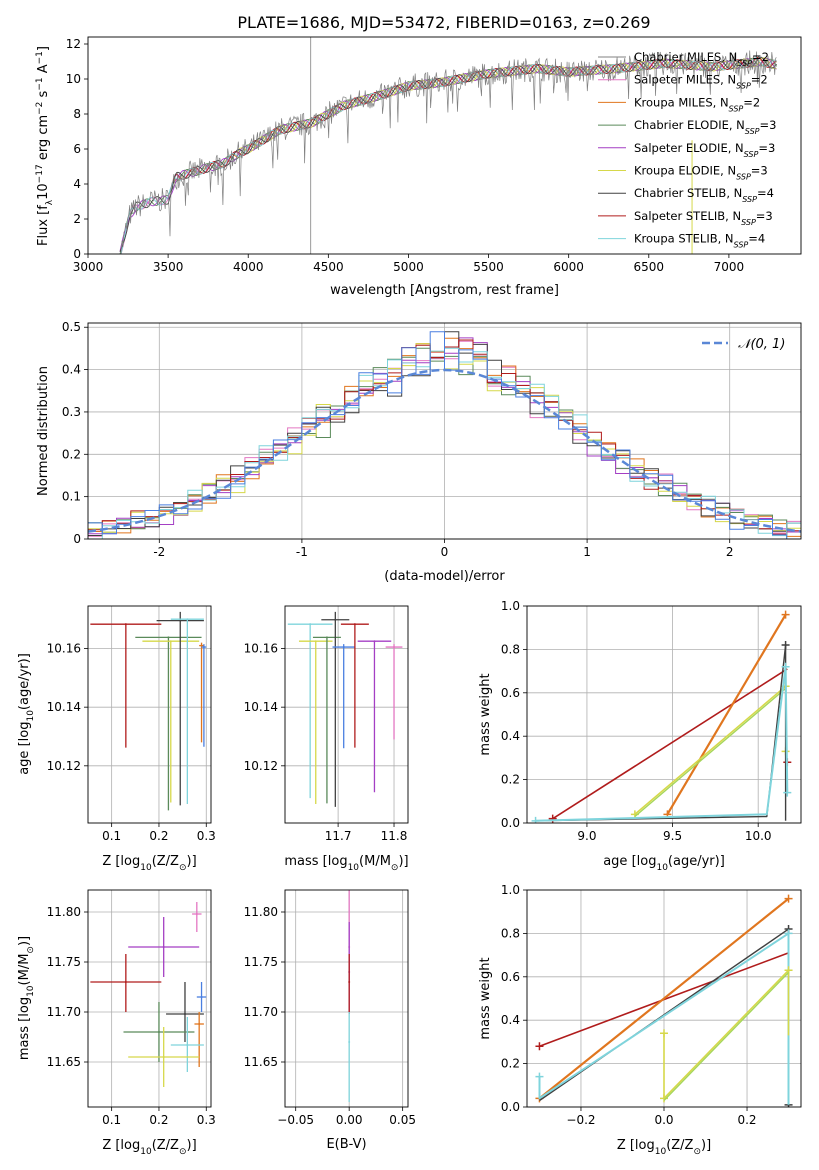 This screenshot has height=1170, width=819. Describe the element at coordinates (64, 912) in the screenshot. I see `y-tick-label: 11.80` at that location.